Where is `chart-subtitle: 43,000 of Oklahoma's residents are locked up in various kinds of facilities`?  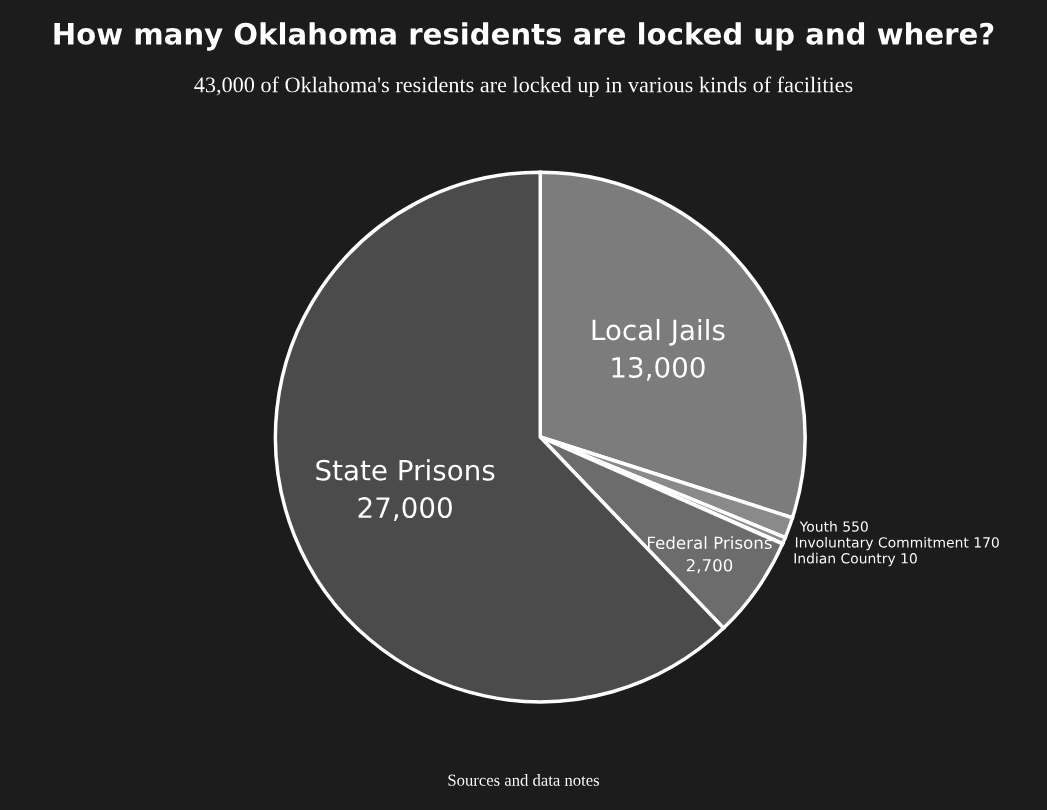
chart-subtitle: 43,000 of Oklahoma's residents are locked up in various kinds of facilities is located at coordinates (523, 86).